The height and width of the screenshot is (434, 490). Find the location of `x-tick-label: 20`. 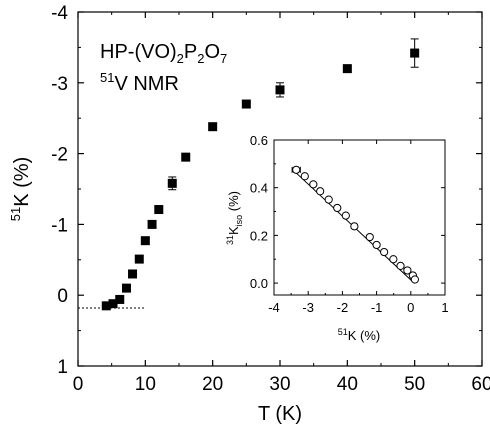

x-tick-label: 20 is located at coordinates (212, 384).